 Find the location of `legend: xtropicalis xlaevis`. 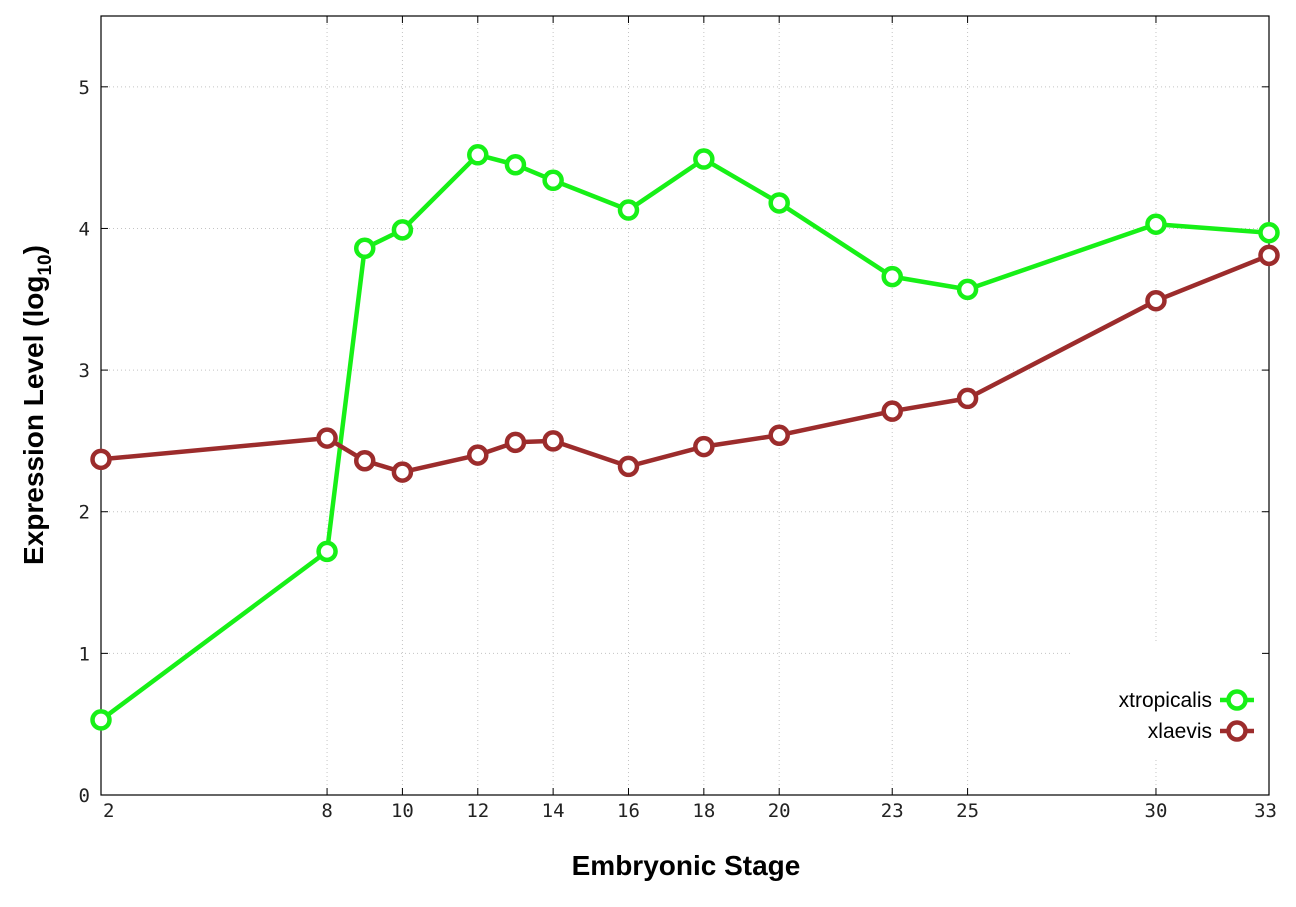

legend: xtropicalis xlaevis is located at coordinates (1167, 700).